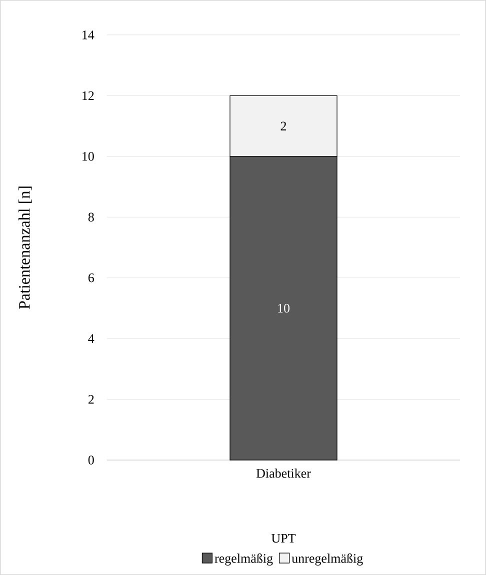  What do you see at coordinates (283, 473) in the screenshot?
I see `x-tick-label: Diabetiker` at bounding box center [283, 473].